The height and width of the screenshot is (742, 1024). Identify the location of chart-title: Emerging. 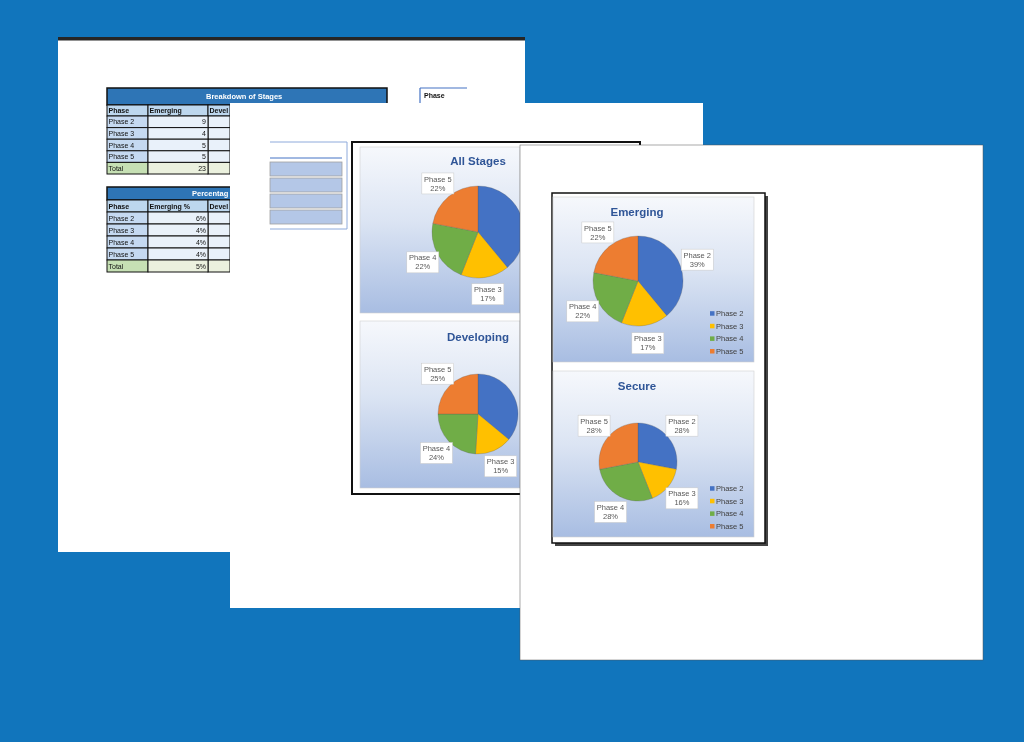
(637, 212).